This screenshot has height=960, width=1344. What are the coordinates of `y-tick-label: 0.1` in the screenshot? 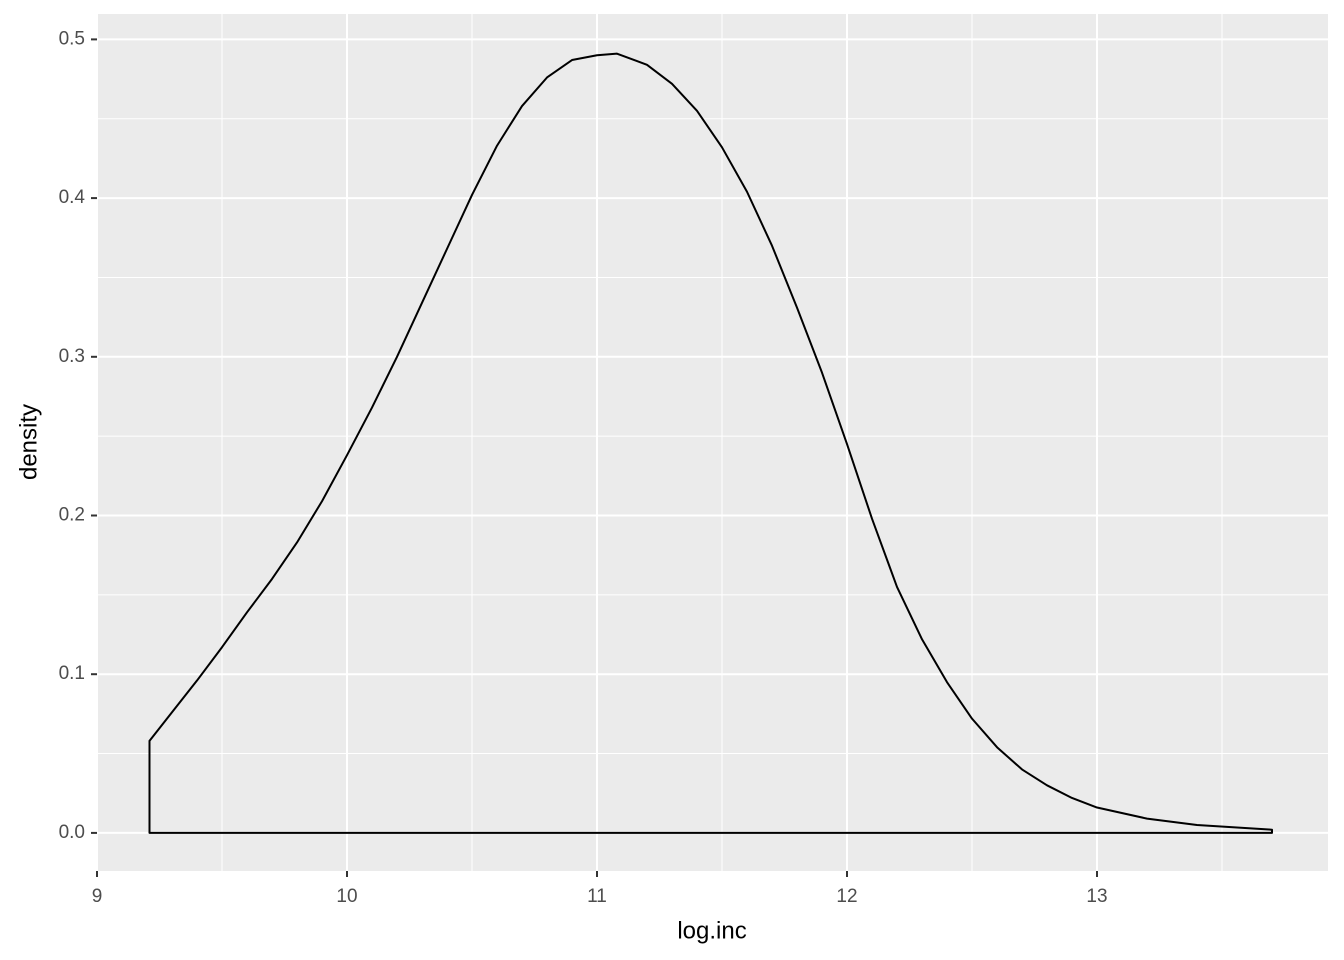 It's located at (72, 673).